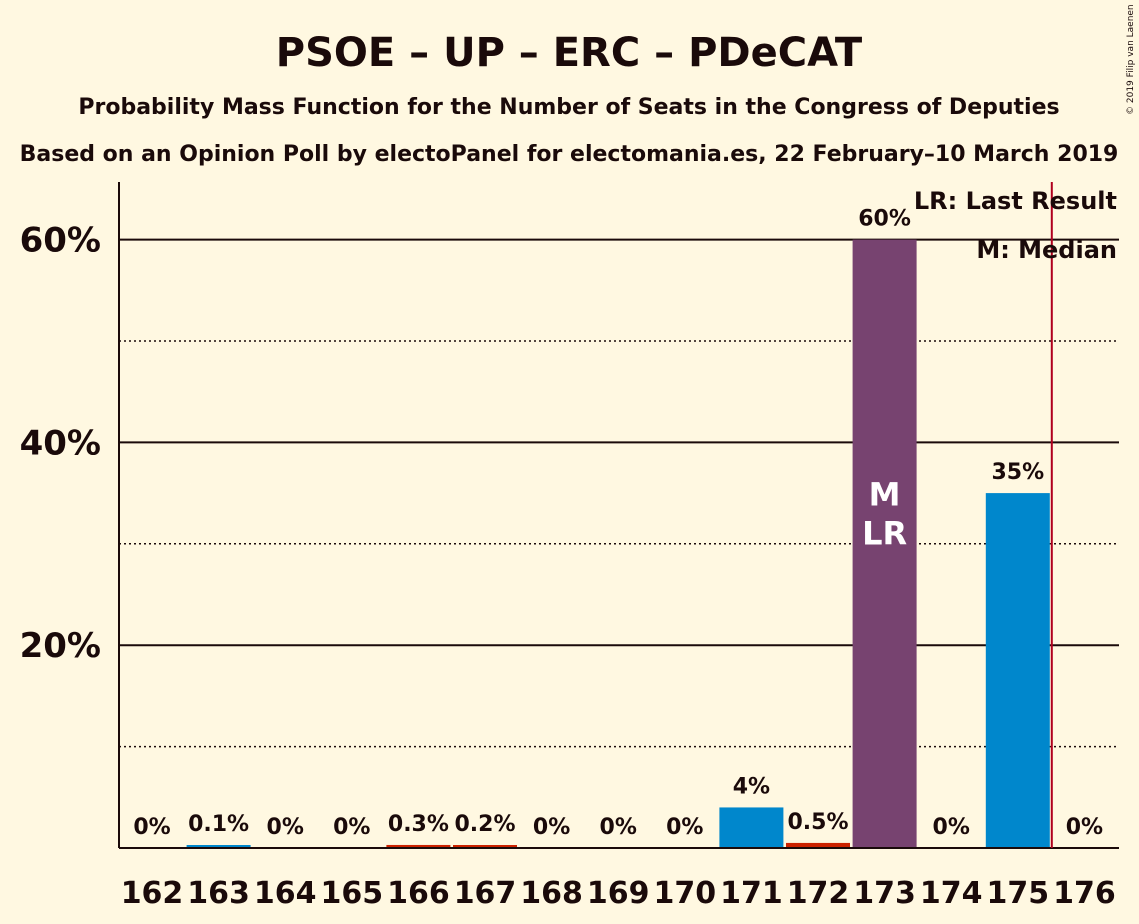 The width and height of the screenshot is (1139, 924). What do you see at coordinates (285, 893) in the screenshot?
I see `x-tick-label-164: 164` at bounding box center [285, 893].